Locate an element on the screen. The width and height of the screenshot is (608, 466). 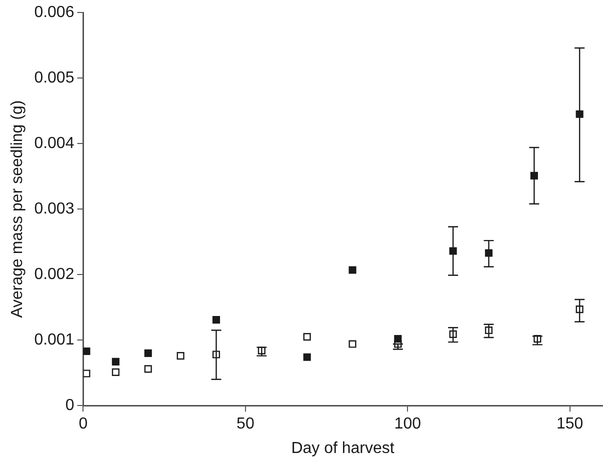
x-tick-label: 100 is located at coordinates (408, 424).